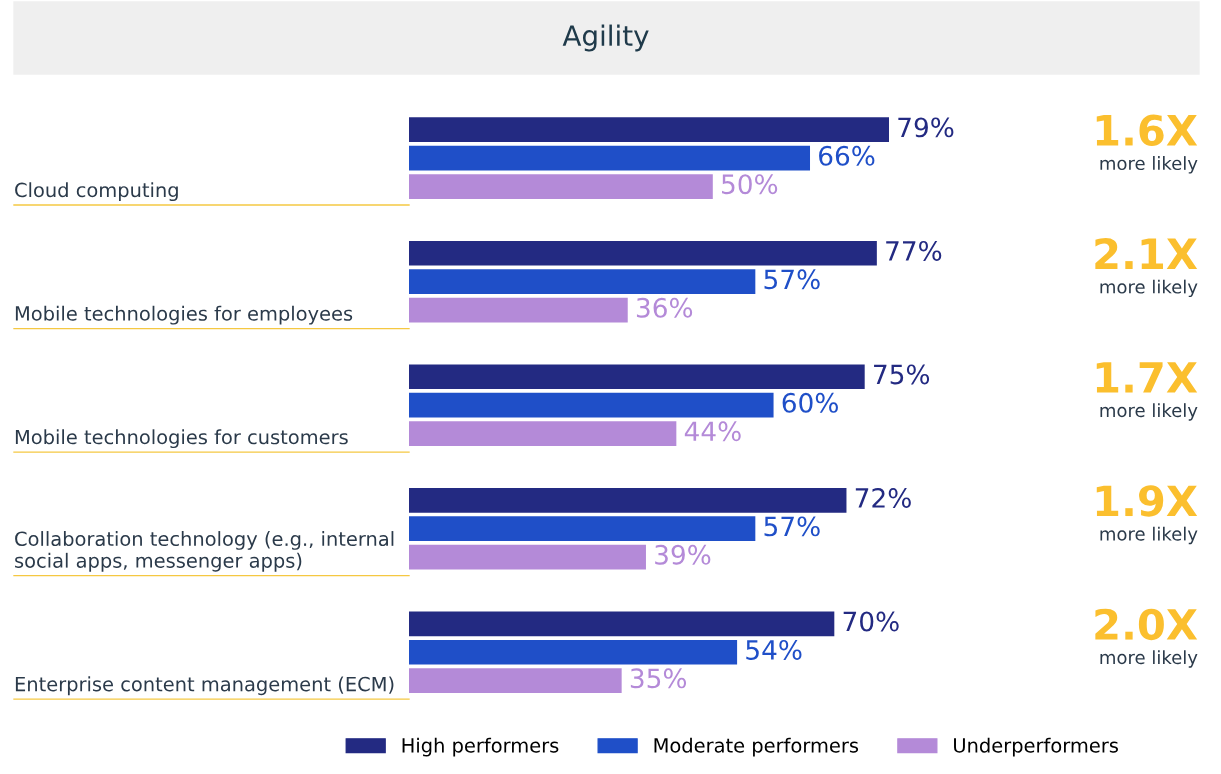  Describe the element at coordinates (1146, 268) in the screenshot. I see `text: 2.1X more likely` at that location.